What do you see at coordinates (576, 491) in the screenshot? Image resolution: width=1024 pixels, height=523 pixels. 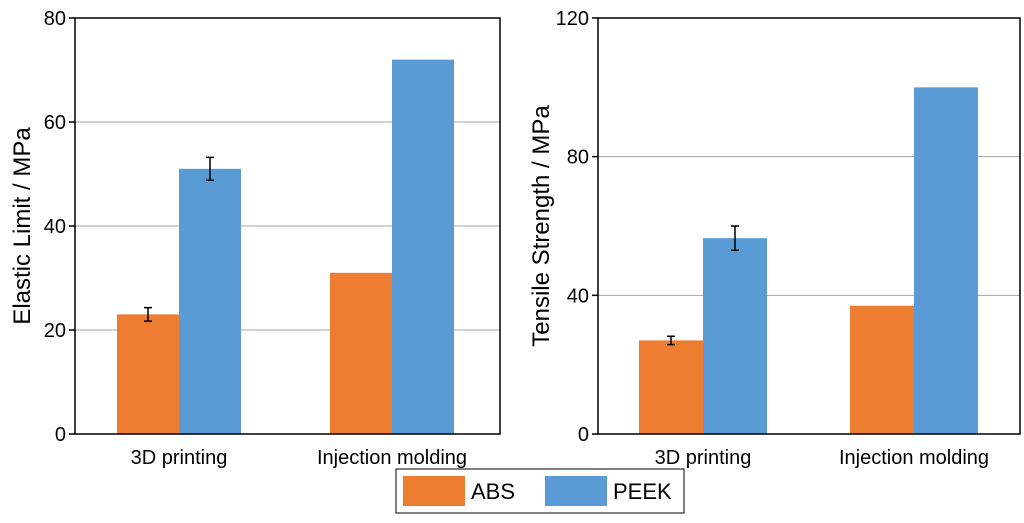 I see `legend-swatch-peek` at bounding box center [576, 491].